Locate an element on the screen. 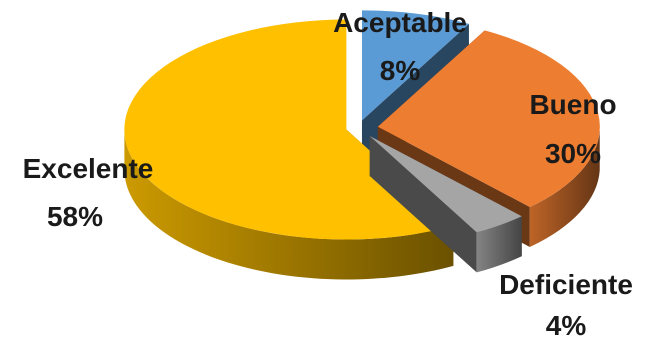 This screenshot has height=345, width=646. slice-top-deficiente is located at coordinates (445, 184).